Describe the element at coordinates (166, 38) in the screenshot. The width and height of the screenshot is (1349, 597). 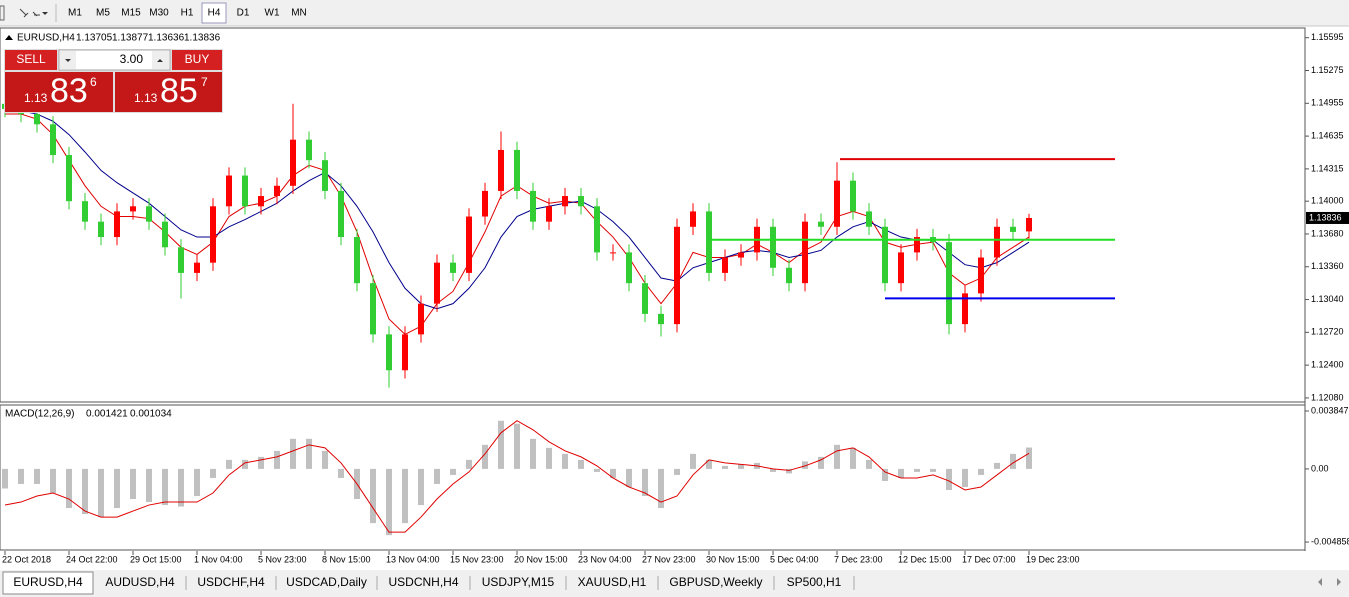
I see `header-value: 1.13636` at that location.